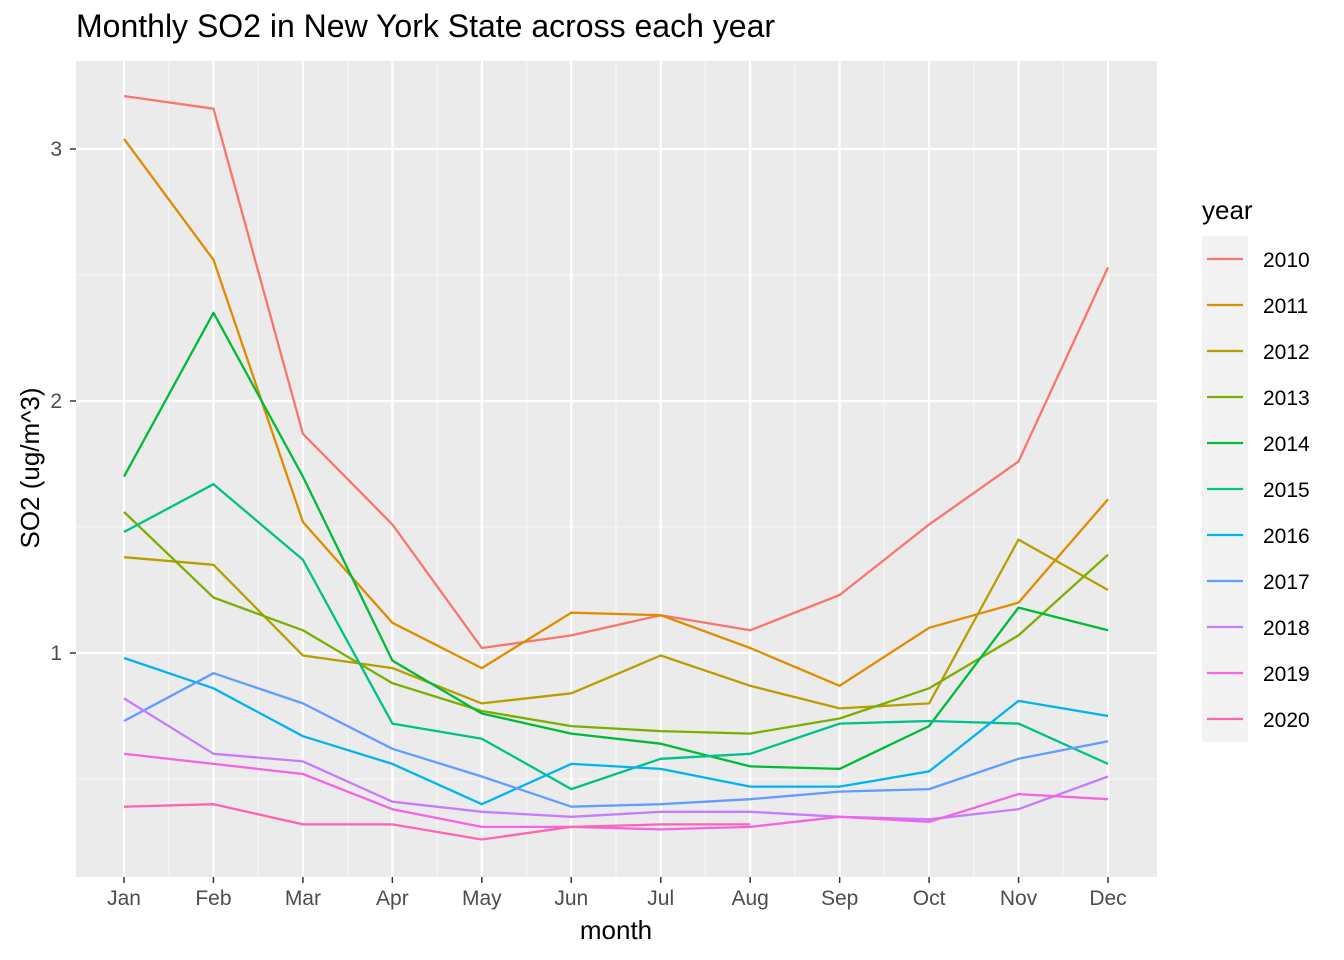  I want to click on legend-label-2019: 2019, so click(1286, 674).